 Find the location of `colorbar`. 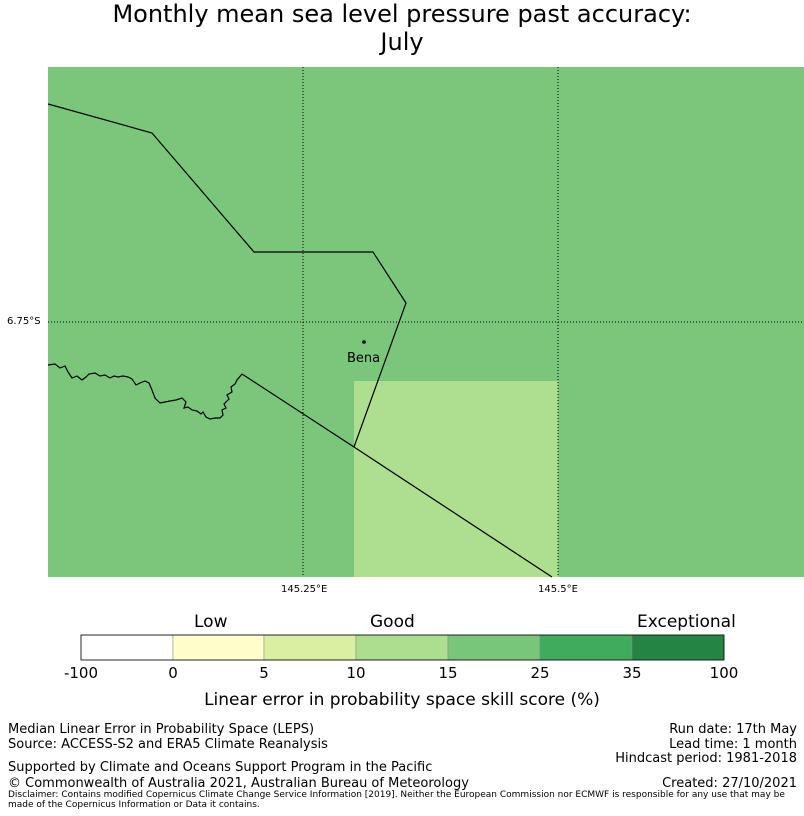

colorbar is located at coordinates (402, 647).